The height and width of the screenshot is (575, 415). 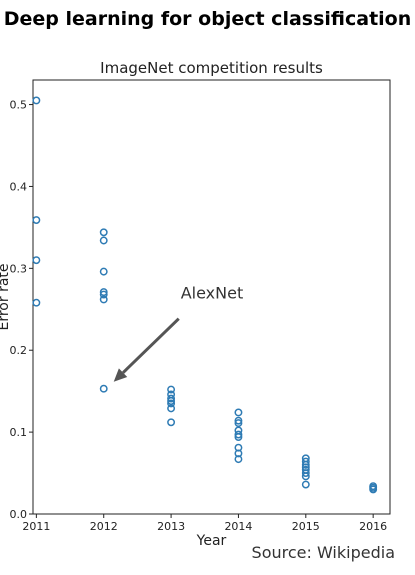 I want to click on y-tick-label: 0.3, so click(x=19, y=268).